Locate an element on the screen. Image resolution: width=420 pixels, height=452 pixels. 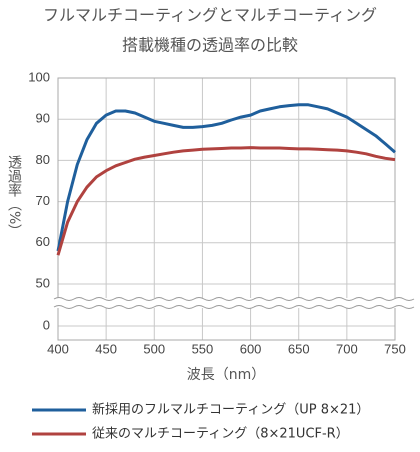
x-tick-label: 650 is located at coordinates (299, 348).